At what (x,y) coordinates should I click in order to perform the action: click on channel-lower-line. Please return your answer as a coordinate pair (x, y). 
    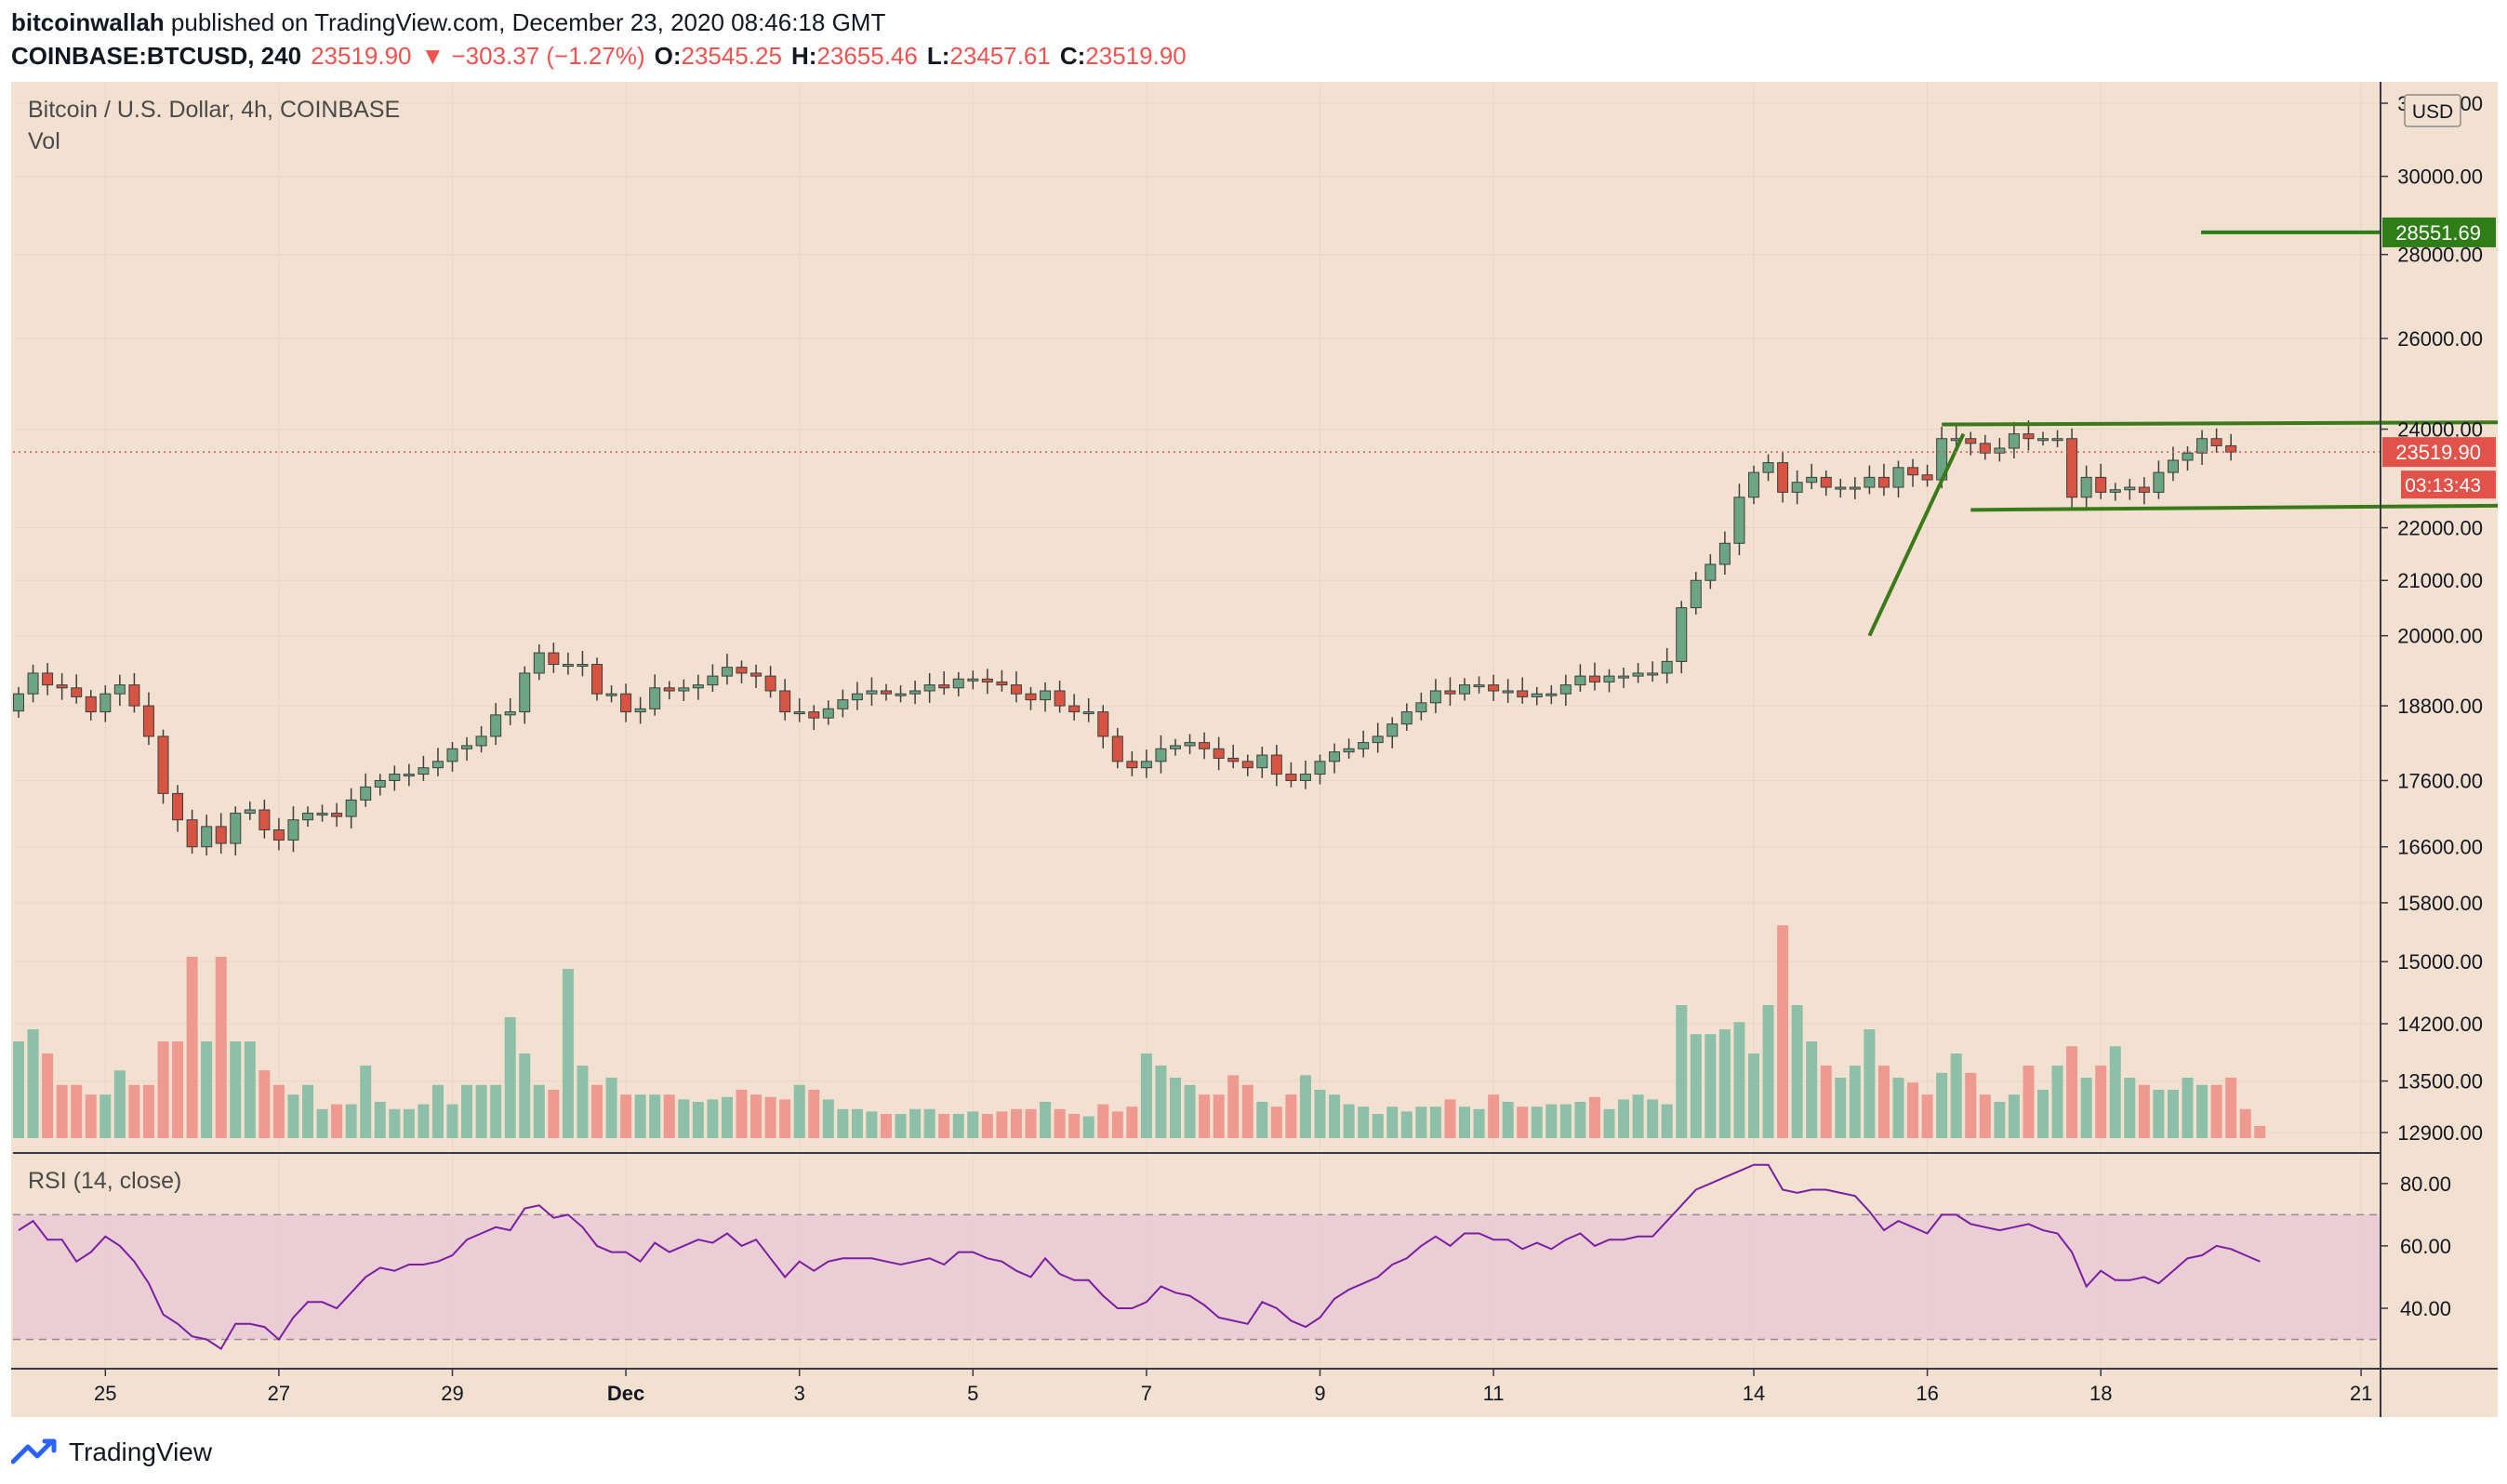
    Looking at the image, I should click on (2234, 507).